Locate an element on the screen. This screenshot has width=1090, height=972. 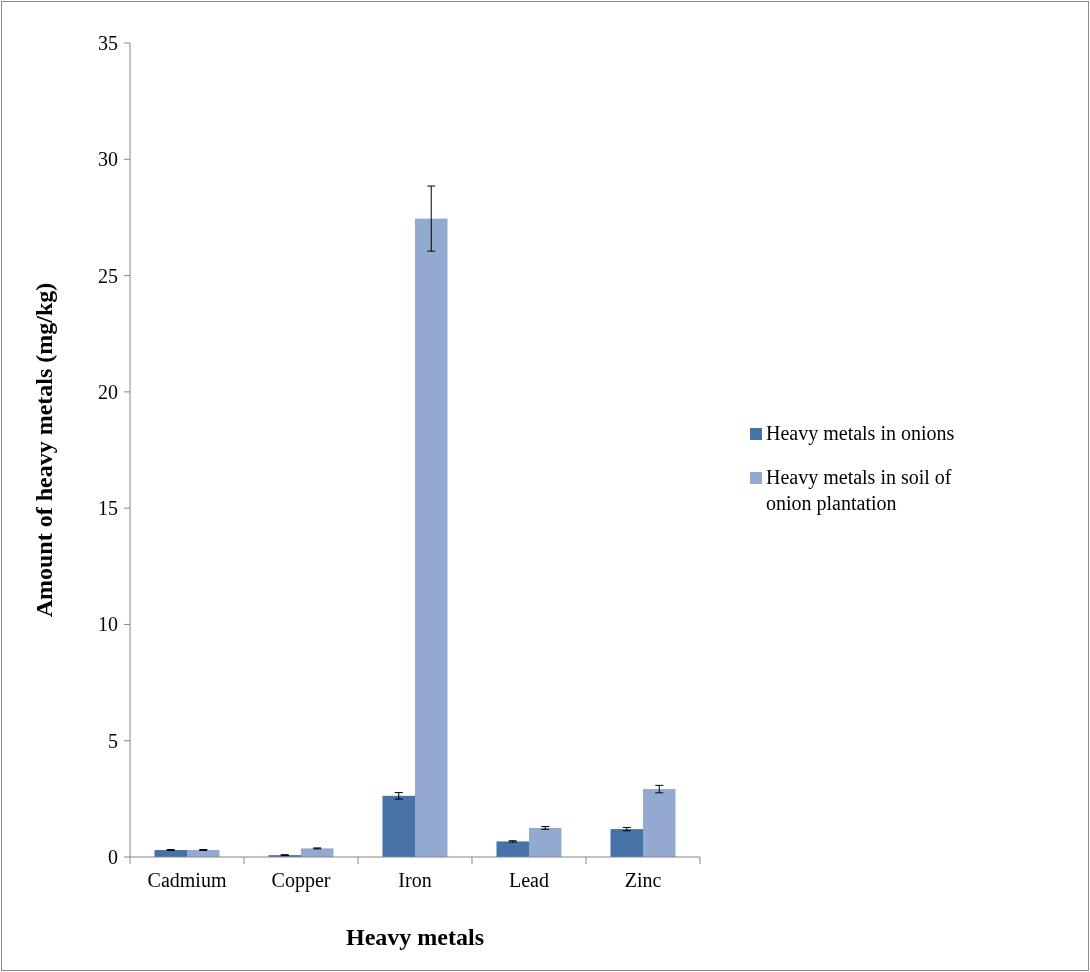
x-tick-label: Lead is located at coordinates (529, 880).